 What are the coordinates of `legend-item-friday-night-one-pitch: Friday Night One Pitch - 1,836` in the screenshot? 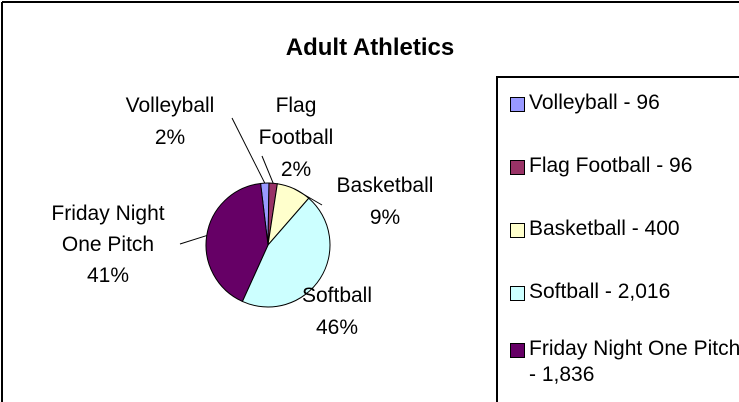 It's located at (624, 362).